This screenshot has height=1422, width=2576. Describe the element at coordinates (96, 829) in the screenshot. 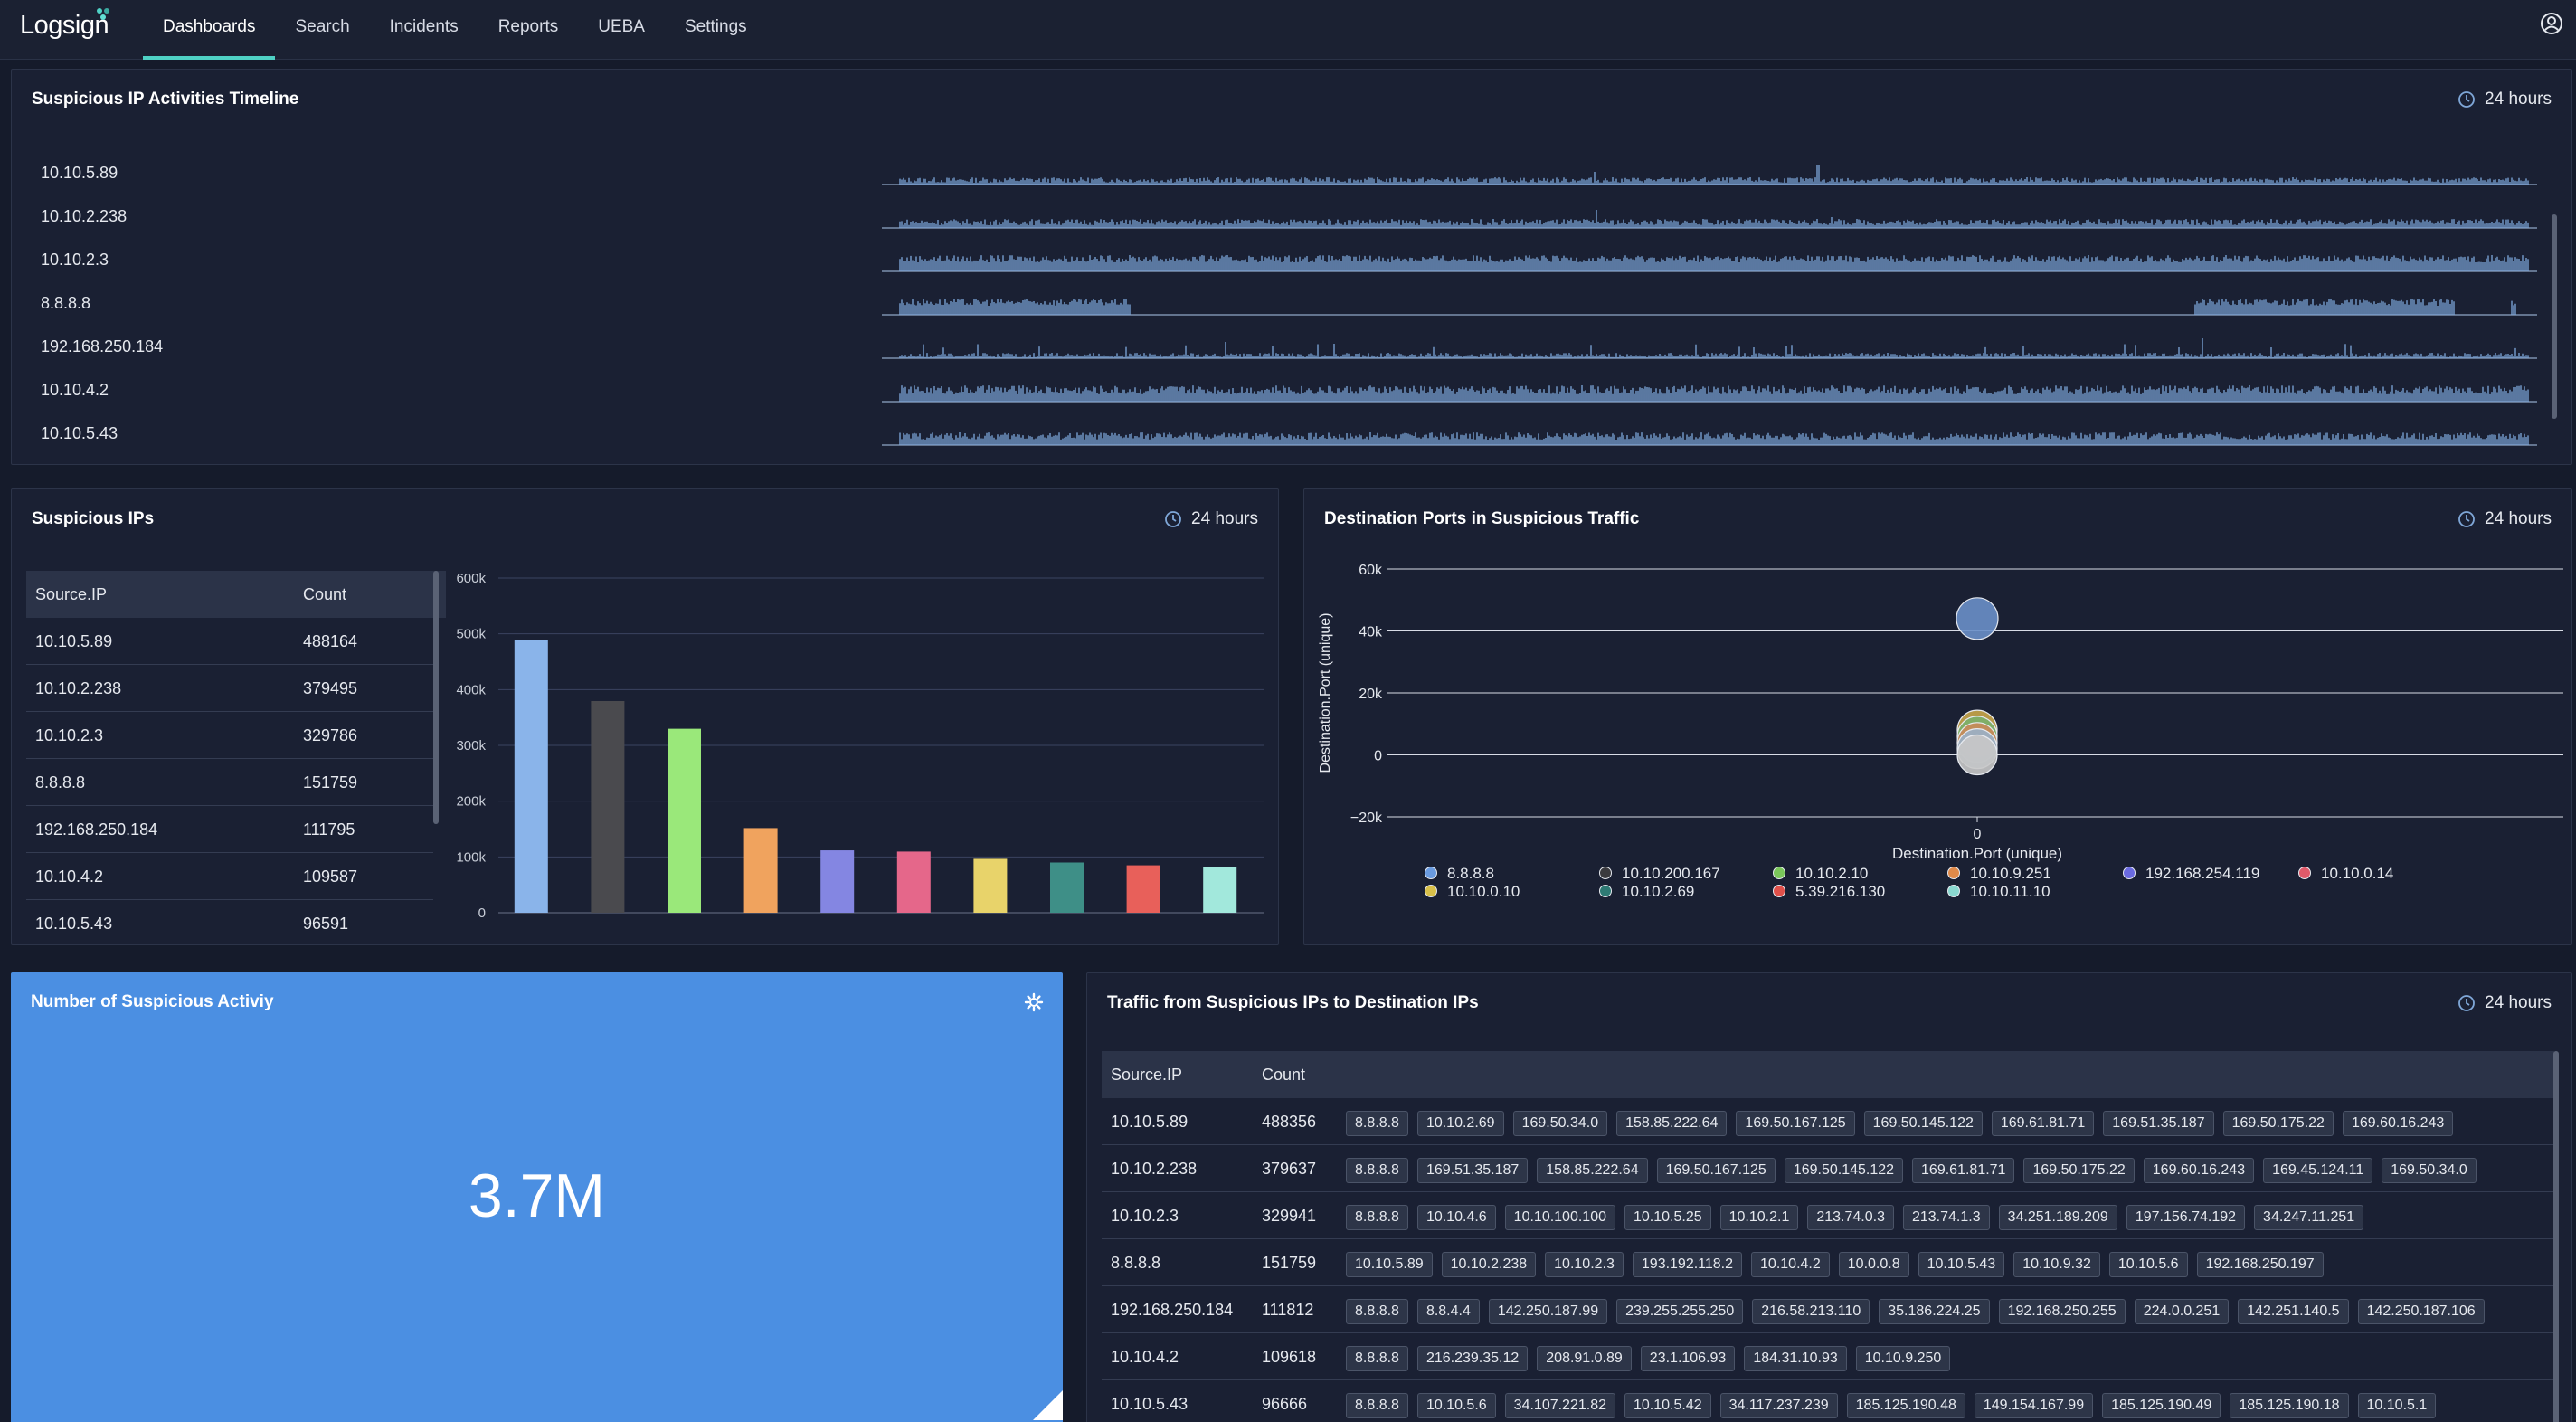

I see `source-ip-cell: 192.168.250.184` at that location.